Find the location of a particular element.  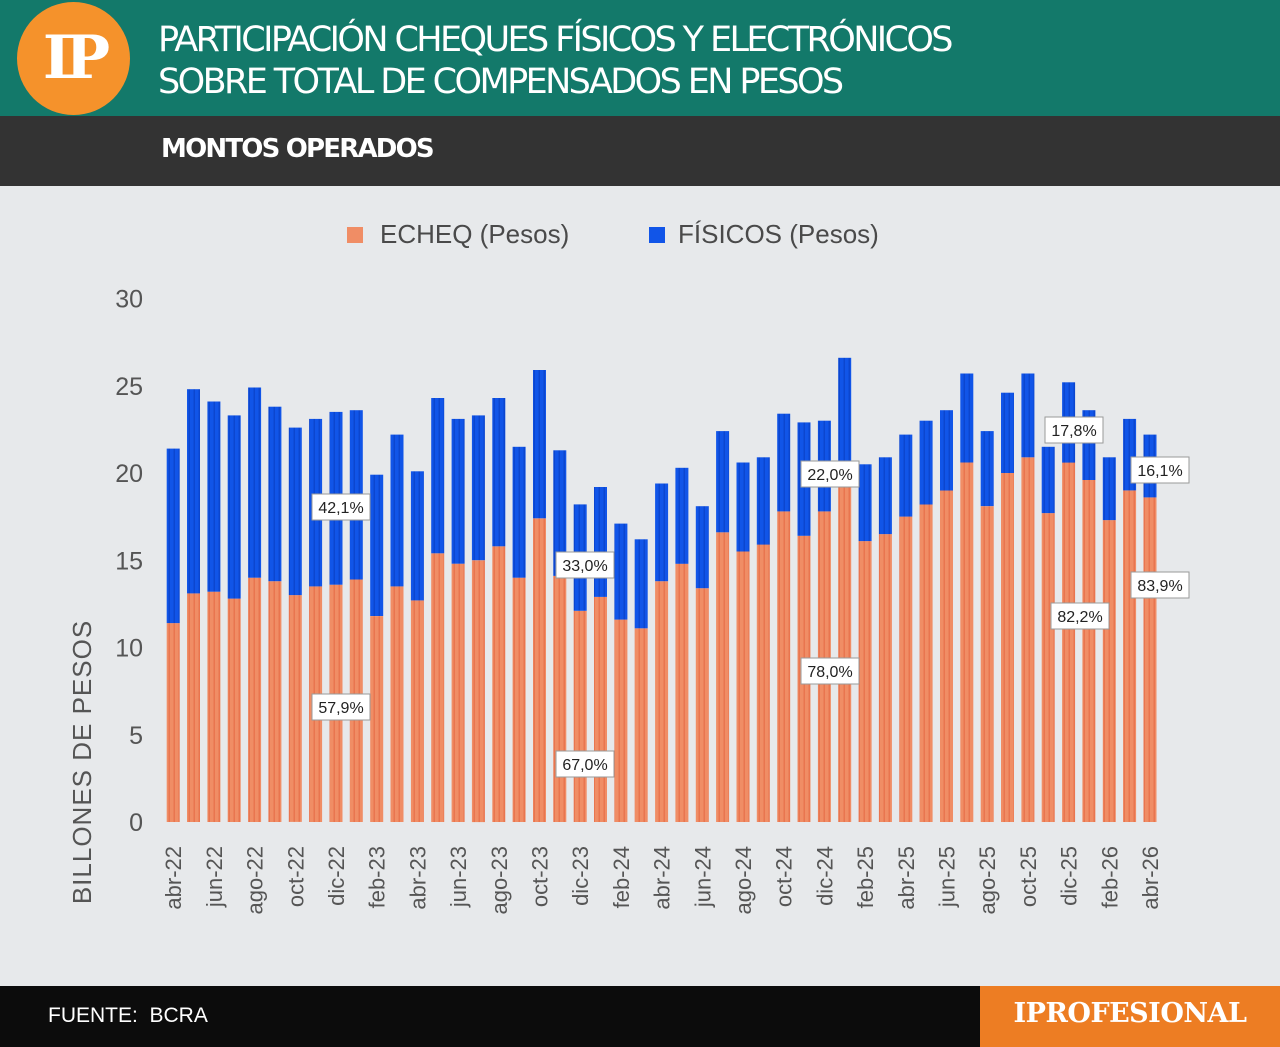

annotation-fisicos-dic-24-box is located at coordinates (830, 474).